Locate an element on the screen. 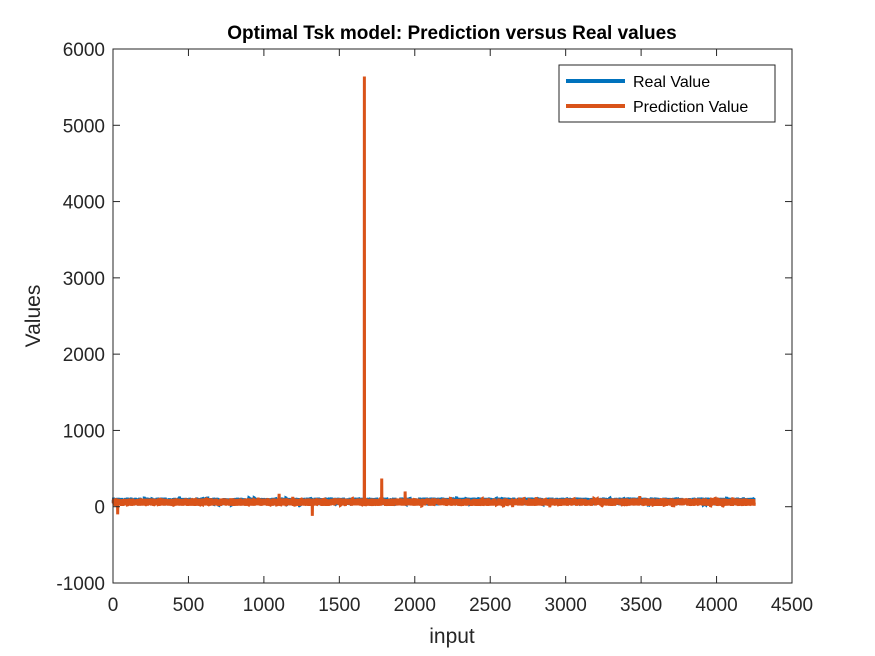 The height and width of the screenshot is (656, 875). x-tick-label: 4500 is located at coordinates (792, 605).